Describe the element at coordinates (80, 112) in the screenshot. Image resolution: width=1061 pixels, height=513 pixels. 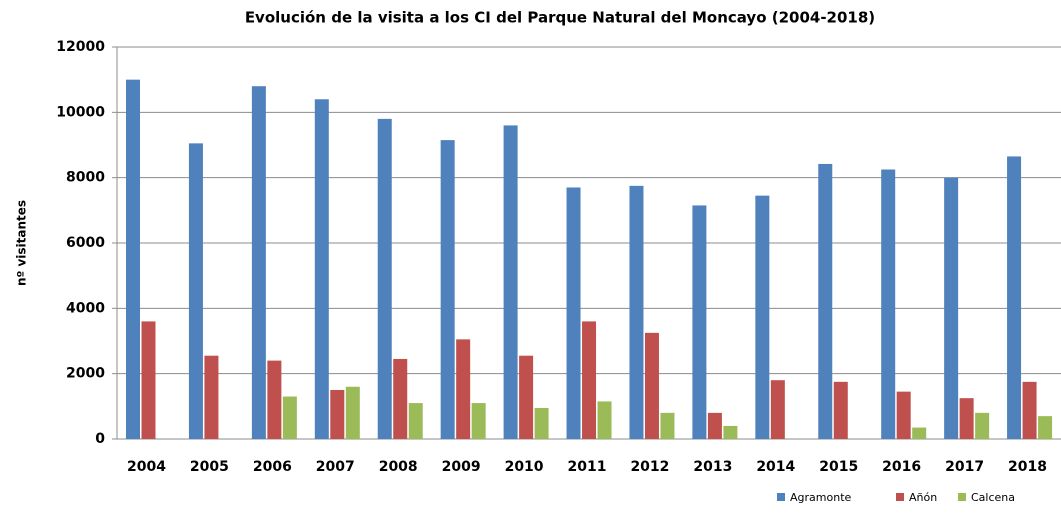
I see `y-tick-label: 10000` at that location.